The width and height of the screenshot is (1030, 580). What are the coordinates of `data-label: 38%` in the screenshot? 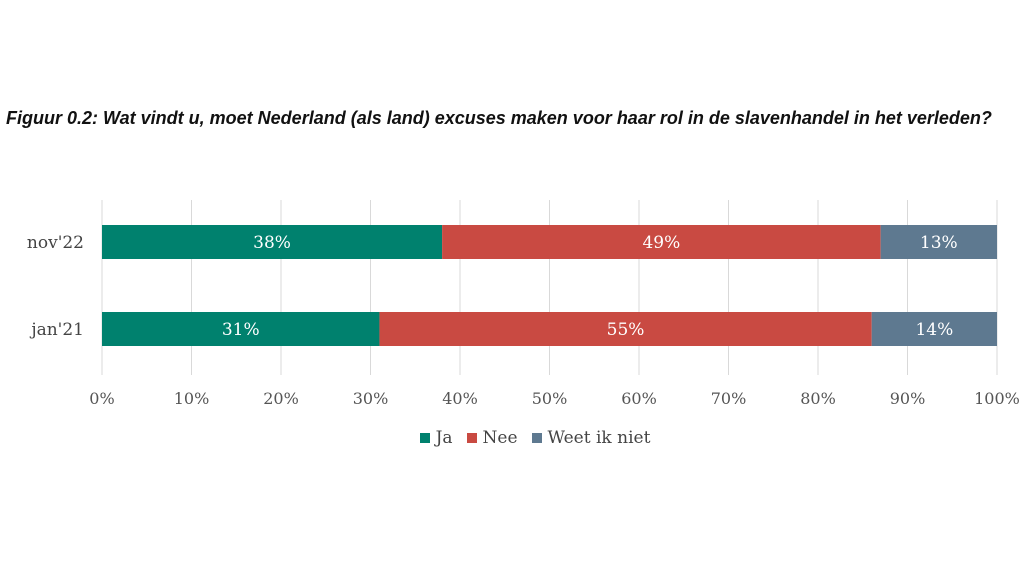 It's located at (272, 243).